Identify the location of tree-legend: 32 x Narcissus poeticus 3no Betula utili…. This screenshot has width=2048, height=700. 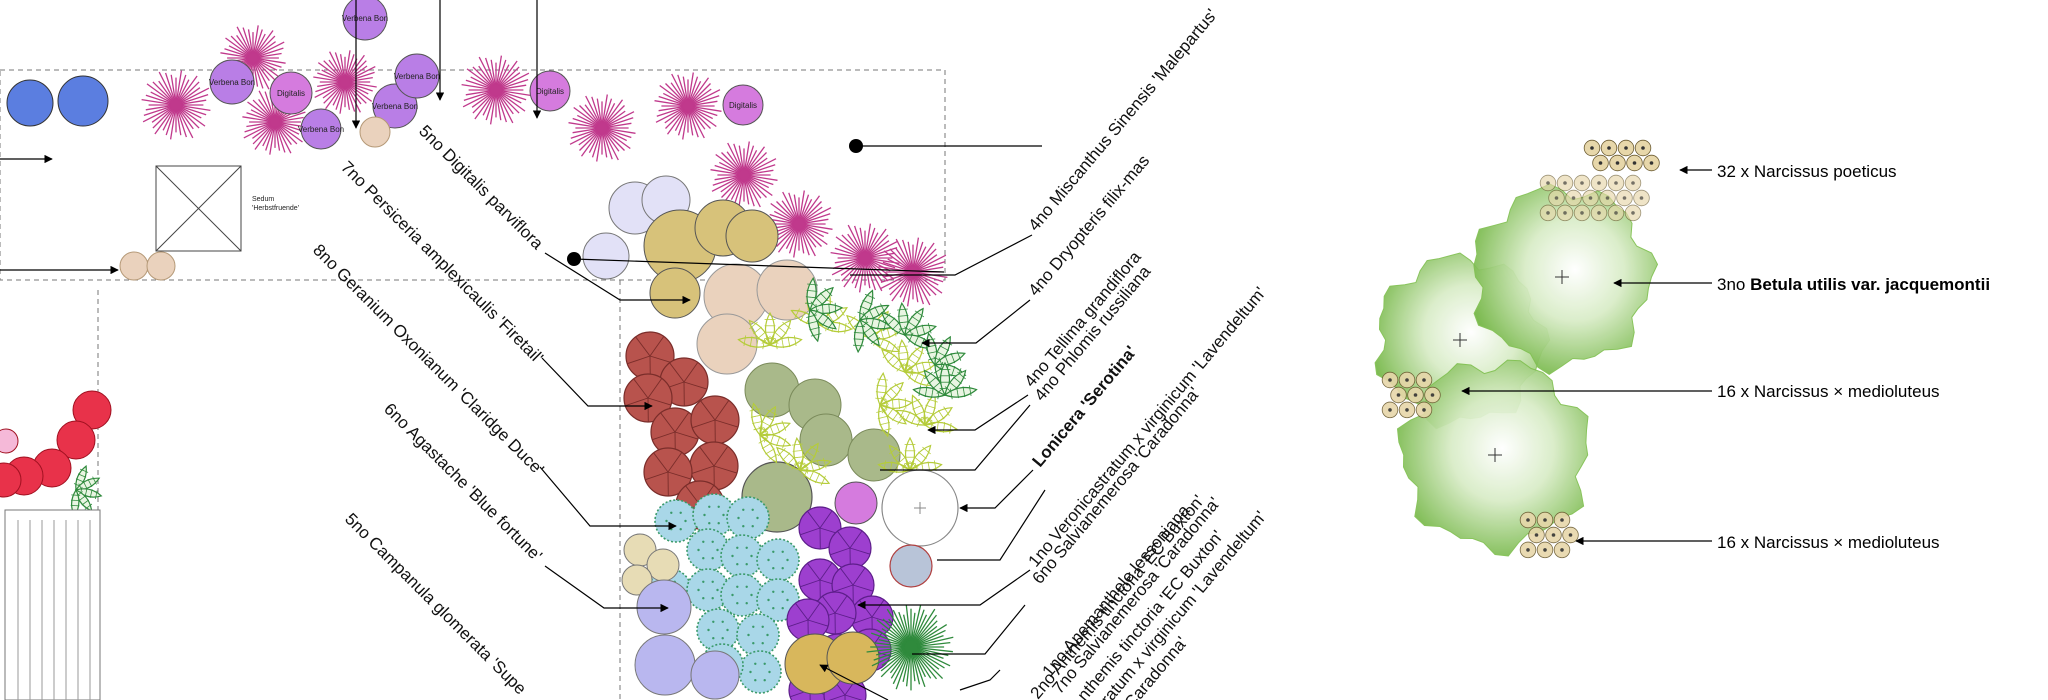
(1853, 357).